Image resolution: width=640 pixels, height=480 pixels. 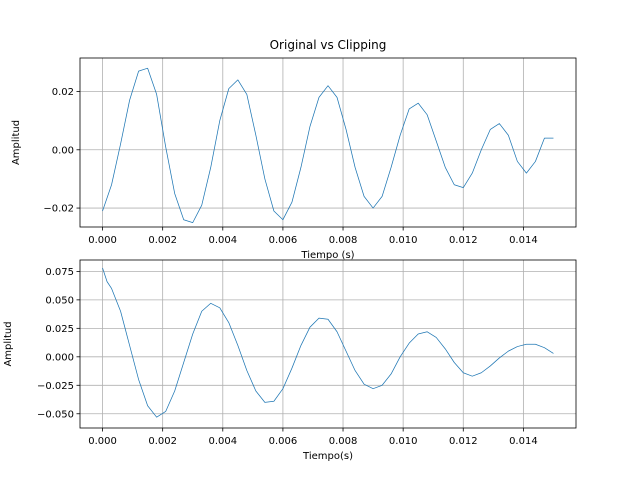 I want to click on top-x-axis-label: Tiempo (s), so click(x=327, y=255).